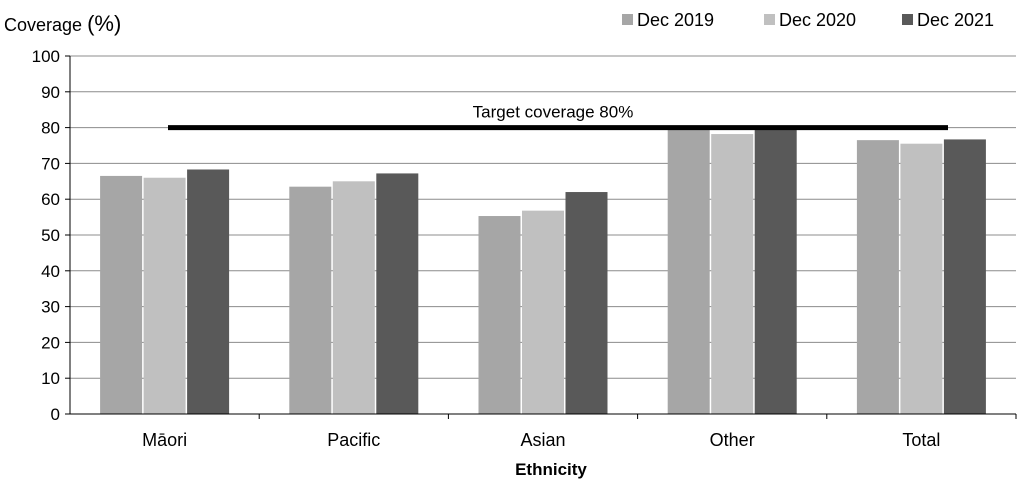 The image size is (1032, 484). Describe the element at coordinates (921, 440) in the screenshot. I see `category-label: Total` at that location.